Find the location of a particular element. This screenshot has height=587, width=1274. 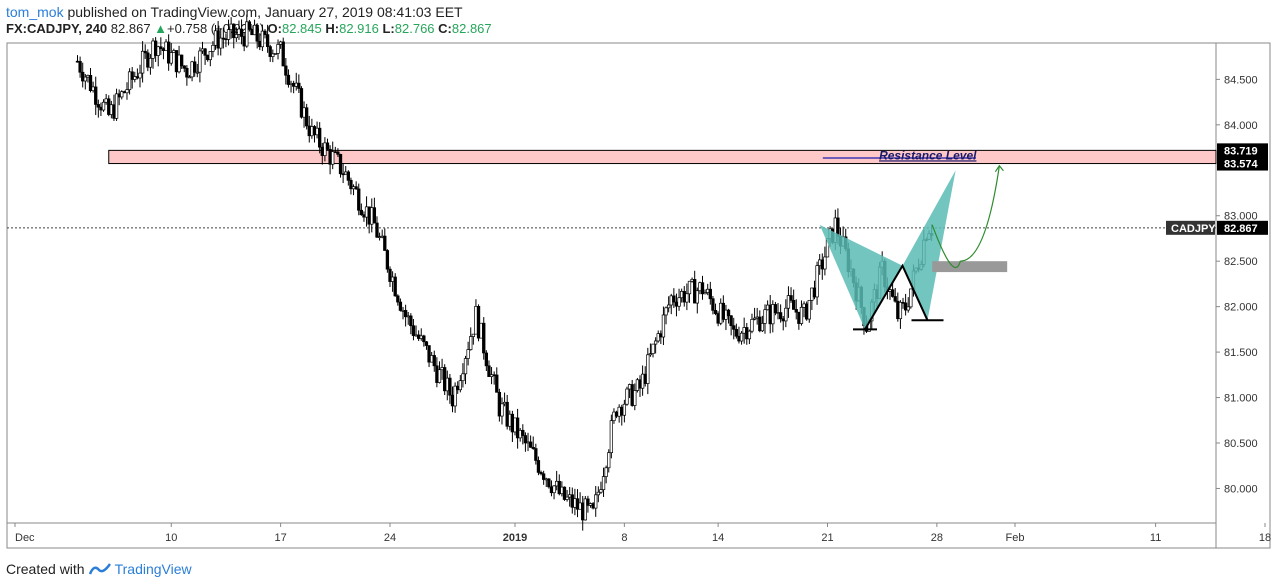

close-label: C: is located at coordinates (445, 28).